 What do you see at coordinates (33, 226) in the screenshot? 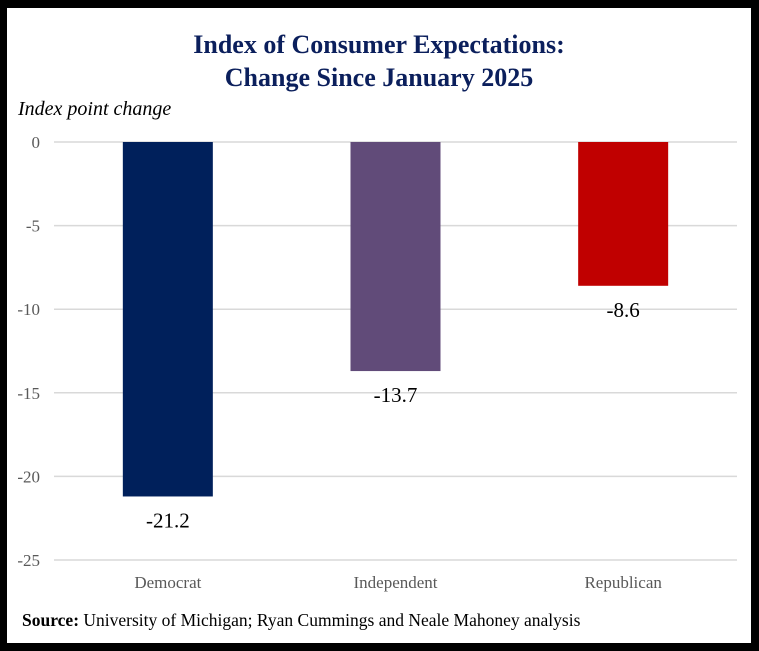
I see `y-tick-label: -5` at bounding box center [33, 226].